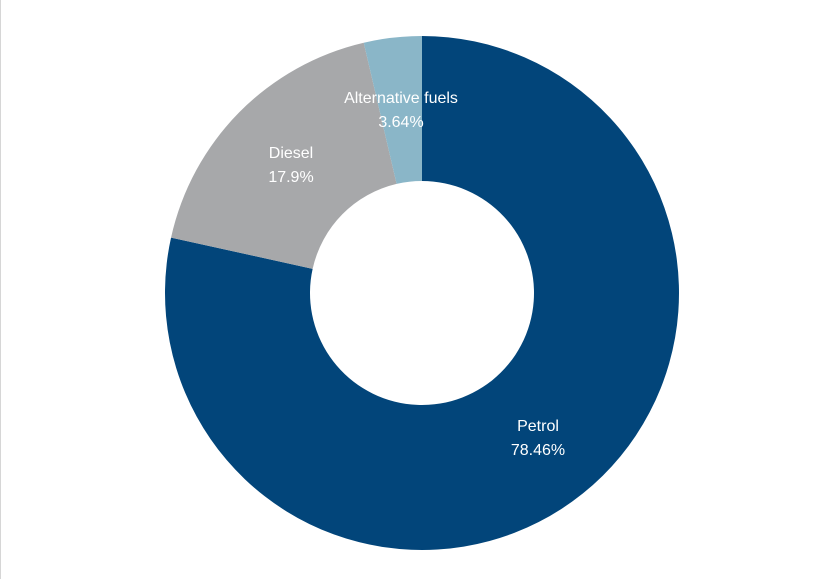 This screenshot has width=826, height=579. Describe the element at coordinates (538, 426) in the screenshot. I see `slice-label-petrol: Petrol` at that location.